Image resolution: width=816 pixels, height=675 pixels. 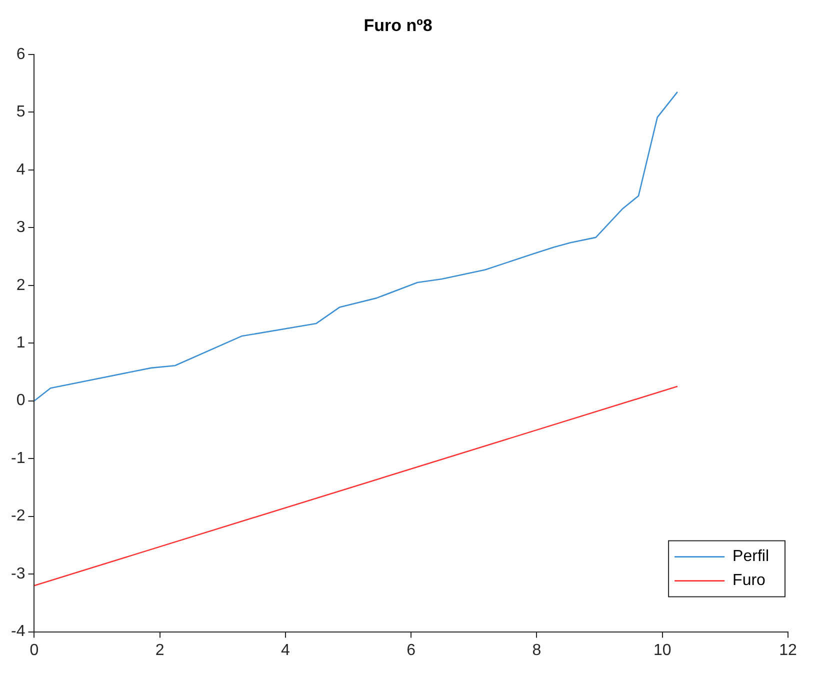 What do you see at coordinates (411, 650) in the screenshot?
I see `x-tick-label: 6` at bounding box center [411, 650].